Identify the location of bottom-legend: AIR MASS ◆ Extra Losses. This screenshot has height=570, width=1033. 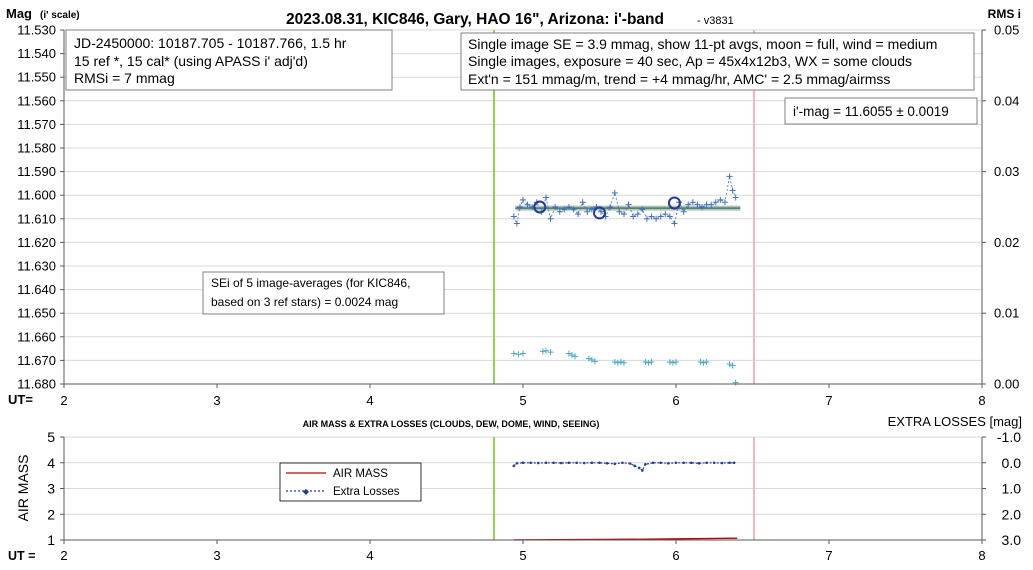
(350, 482).